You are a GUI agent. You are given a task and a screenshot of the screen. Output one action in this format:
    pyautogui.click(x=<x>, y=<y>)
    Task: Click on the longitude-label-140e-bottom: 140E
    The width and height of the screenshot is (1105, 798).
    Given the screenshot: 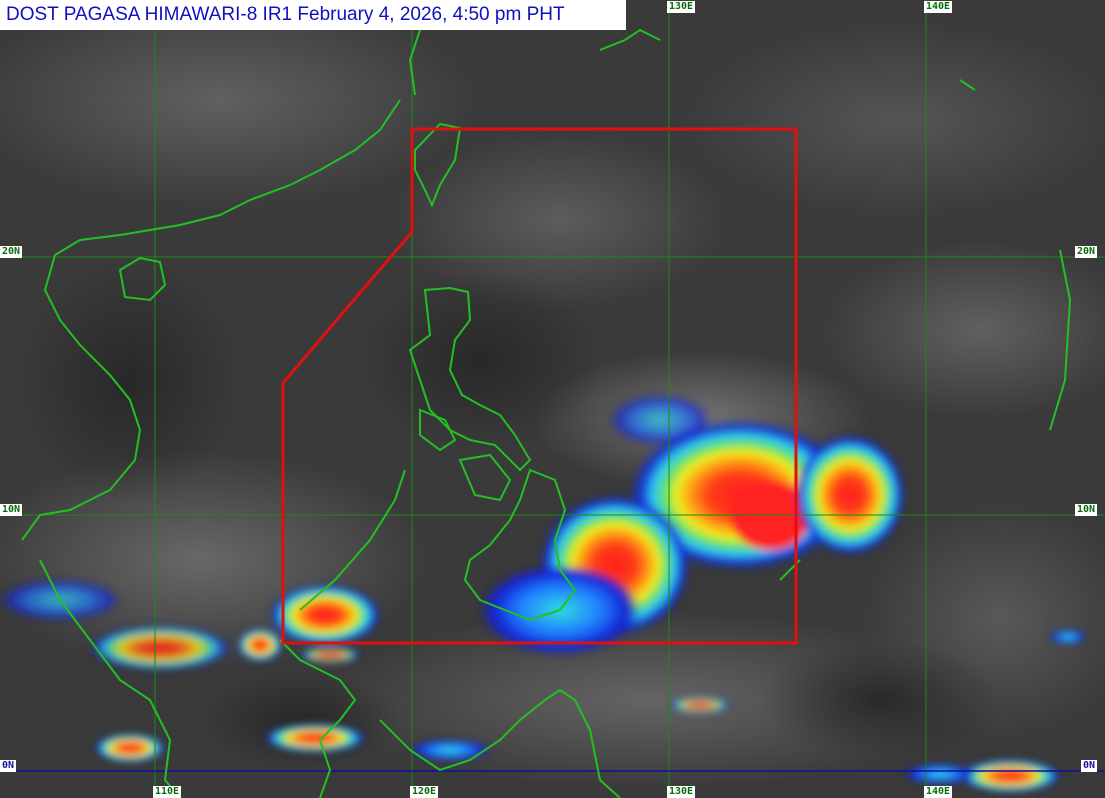 What is the action you would take?
    pyautogui.click(x=938, y=792)
    